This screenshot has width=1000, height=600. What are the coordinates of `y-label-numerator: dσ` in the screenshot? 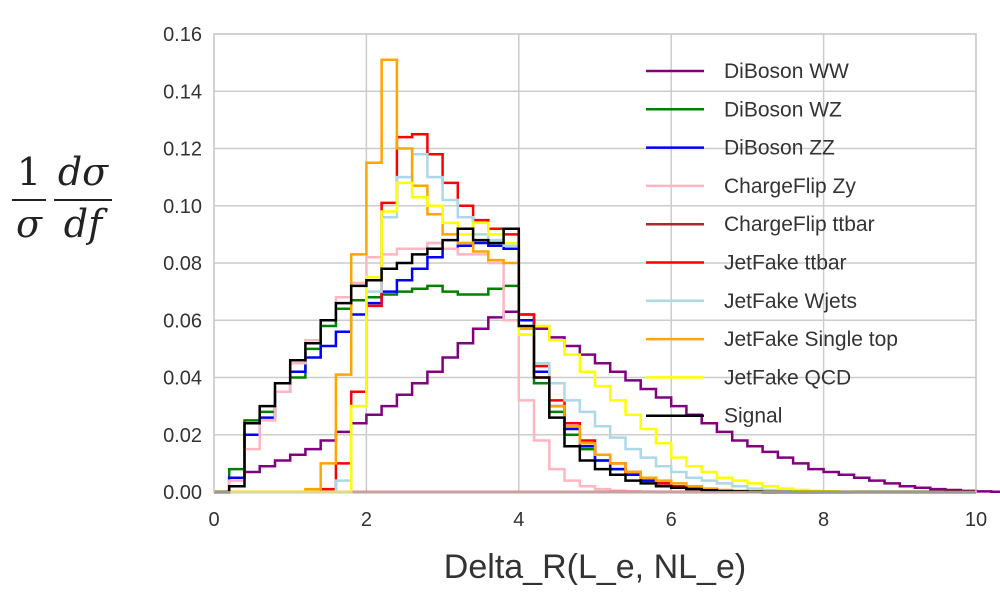 It's located at (83, 172).